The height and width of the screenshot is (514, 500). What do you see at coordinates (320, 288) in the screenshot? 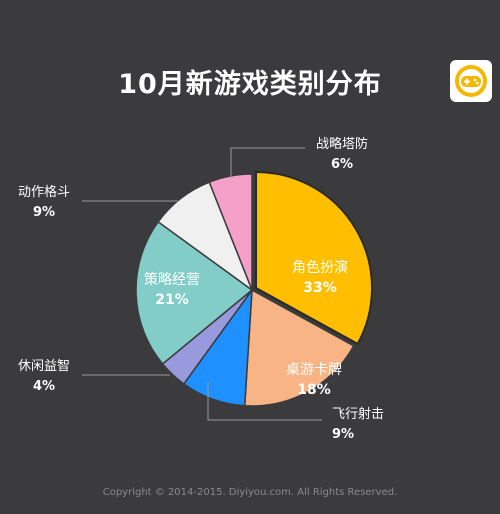
I see `slice-value-label: 33%` at bounding box center [320, 288].